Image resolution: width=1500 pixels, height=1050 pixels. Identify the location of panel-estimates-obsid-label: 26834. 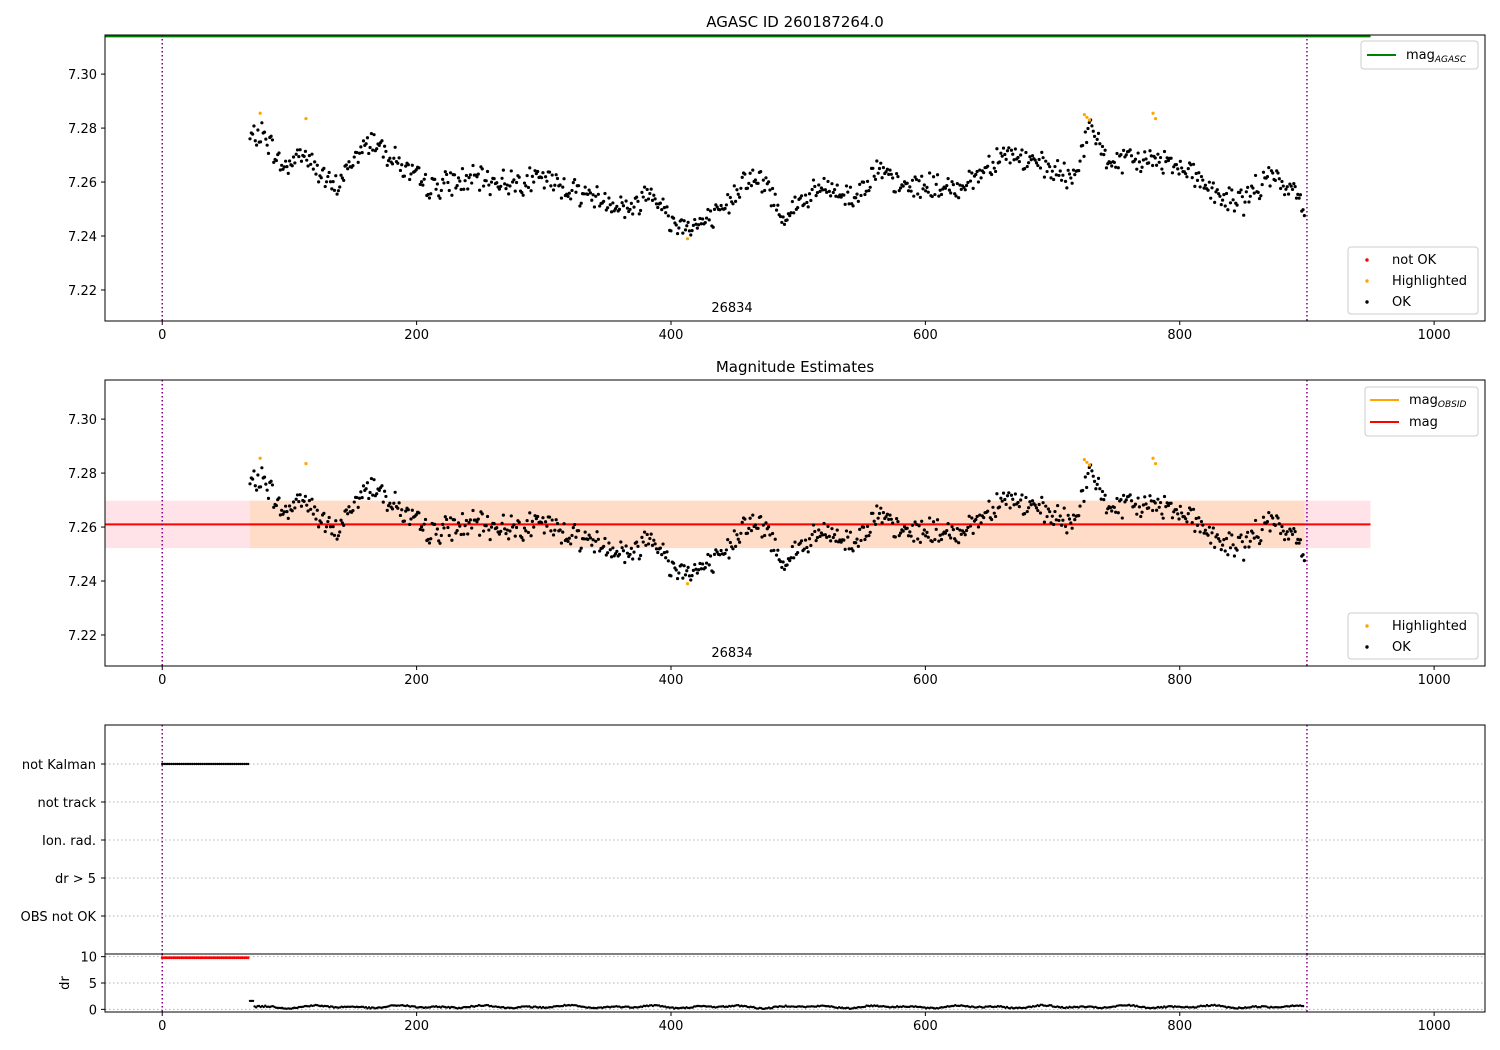
(731, 653).